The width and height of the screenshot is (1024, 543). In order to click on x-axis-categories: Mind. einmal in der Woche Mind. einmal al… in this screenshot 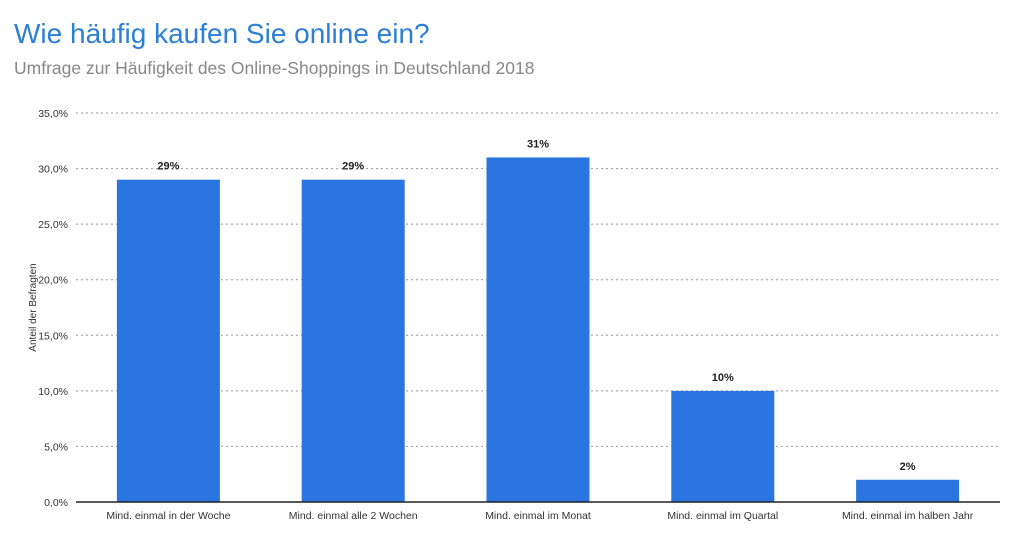, I will do `click(539, 516)`.